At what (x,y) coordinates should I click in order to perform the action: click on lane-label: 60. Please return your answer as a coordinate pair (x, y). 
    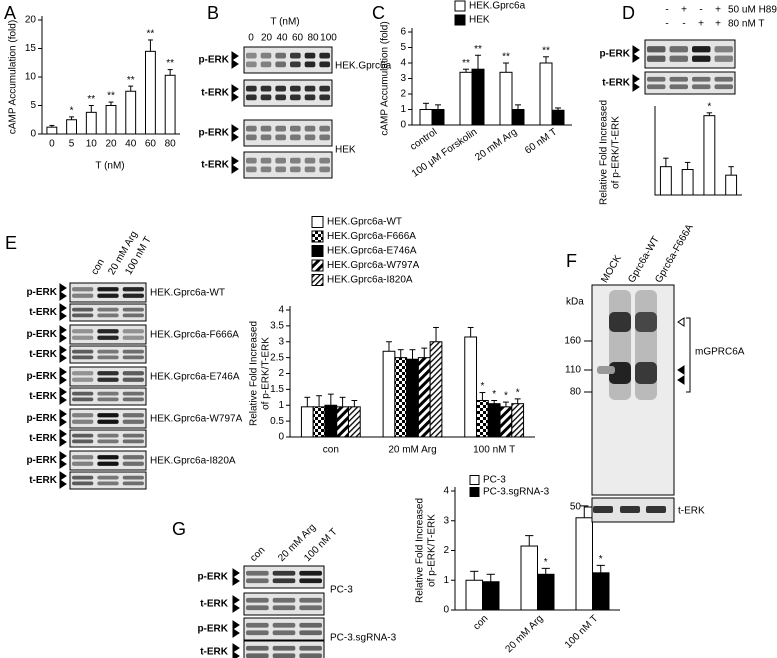
    Looking at the image, I should click on (298, 38).